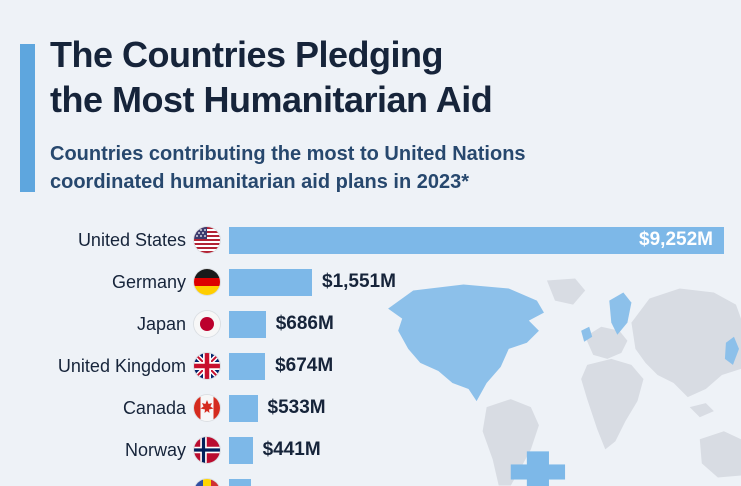 The width and height of the screenshot is (741, 486). Describe the element at coordinates (207, 240) in the screenshot. I see `flag-us-icon` at that location.